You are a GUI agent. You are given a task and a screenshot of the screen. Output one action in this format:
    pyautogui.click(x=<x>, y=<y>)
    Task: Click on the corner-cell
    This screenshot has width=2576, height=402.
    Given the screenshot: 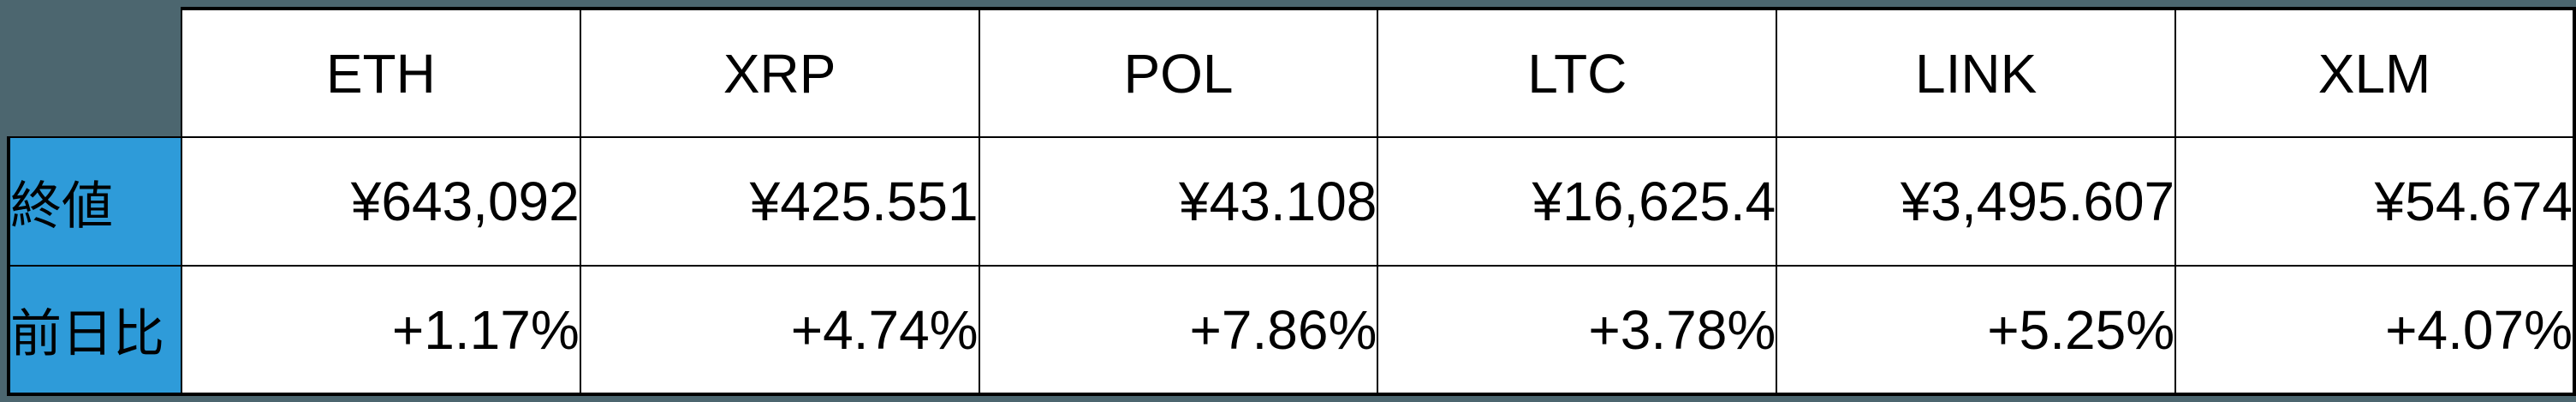 What is the action you would take?
    pyautogui.click(x=95, y=73)
    